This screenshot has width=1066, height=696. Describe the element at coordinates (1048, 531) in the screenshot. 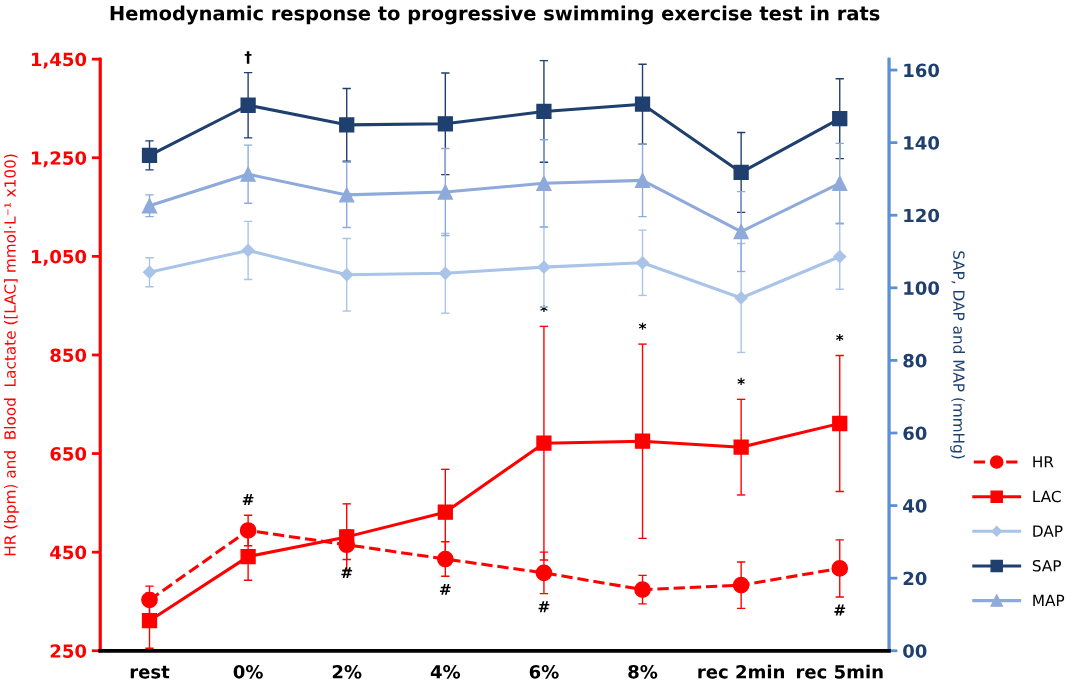

I see `legend-label: DAP` at that location.